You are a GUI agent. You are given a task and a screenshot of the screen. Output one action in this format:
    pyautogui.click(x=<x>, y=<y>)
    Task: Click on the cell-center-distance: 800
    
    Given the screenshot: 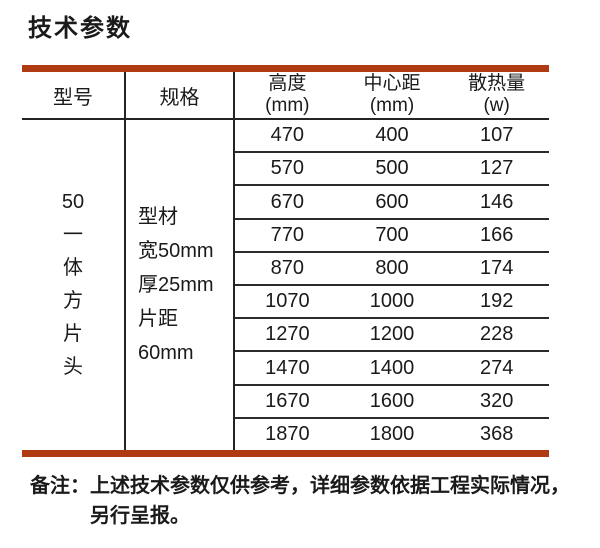 What is the action you would take?
    pyautogui.click(x=392, y=267)
    